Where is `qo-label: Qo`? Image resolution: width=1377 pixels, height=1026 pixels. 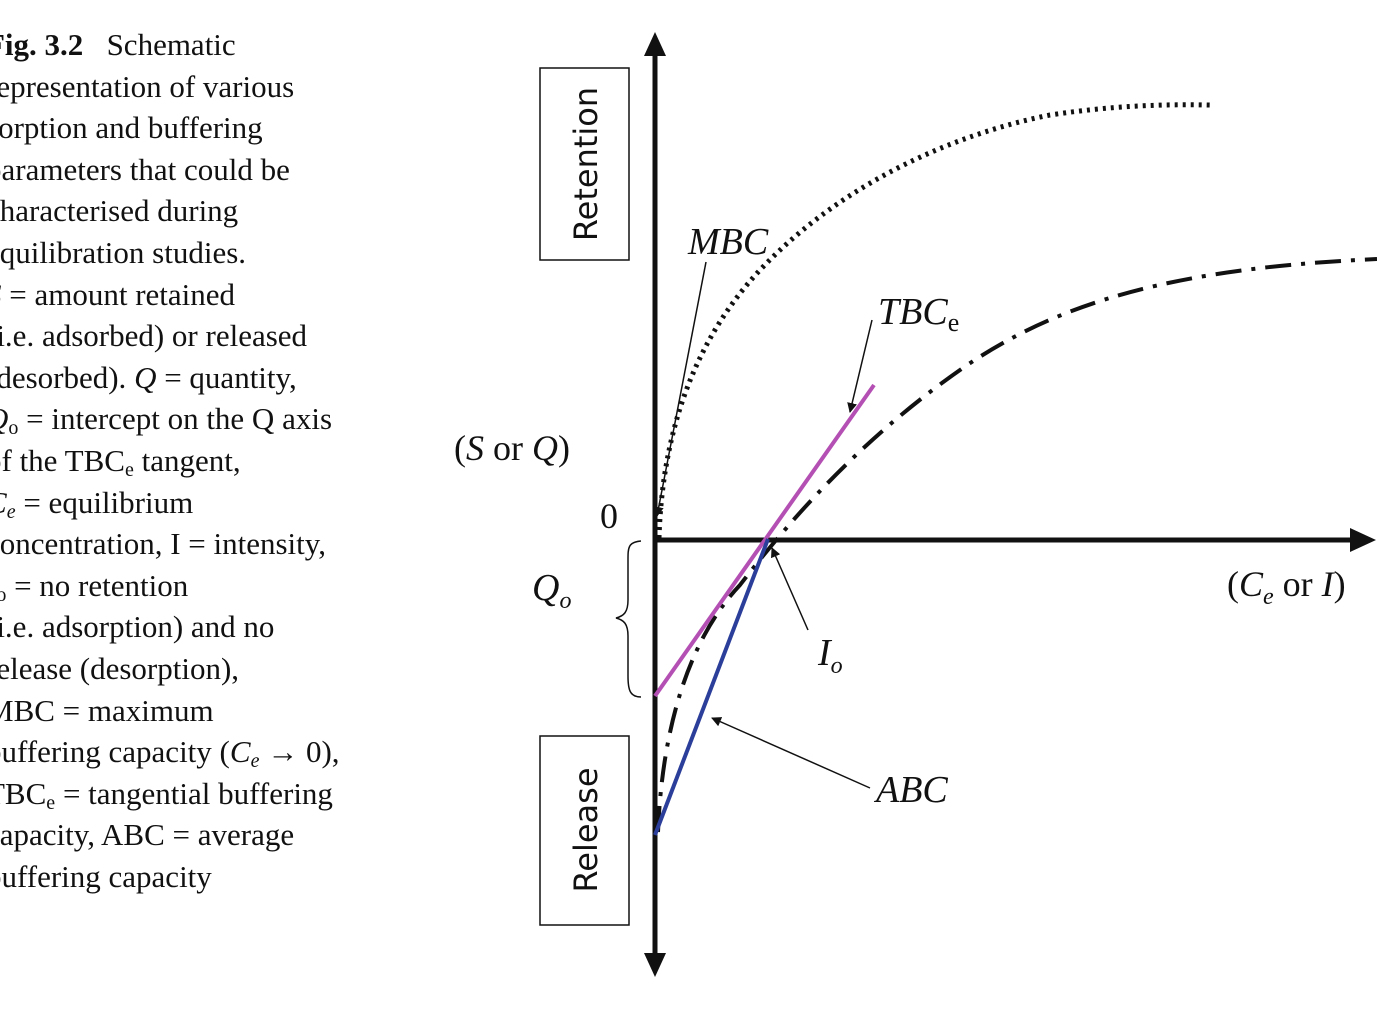
qo-label: Qo is located at coordinates (551, 590).